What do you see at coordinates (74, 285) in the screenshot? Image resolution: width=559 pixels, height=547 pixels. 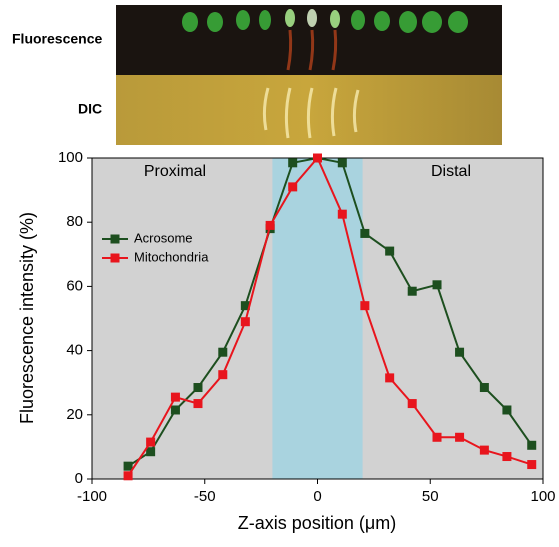 I see `y-tick-label: 60` at bounding box center [74, 285].